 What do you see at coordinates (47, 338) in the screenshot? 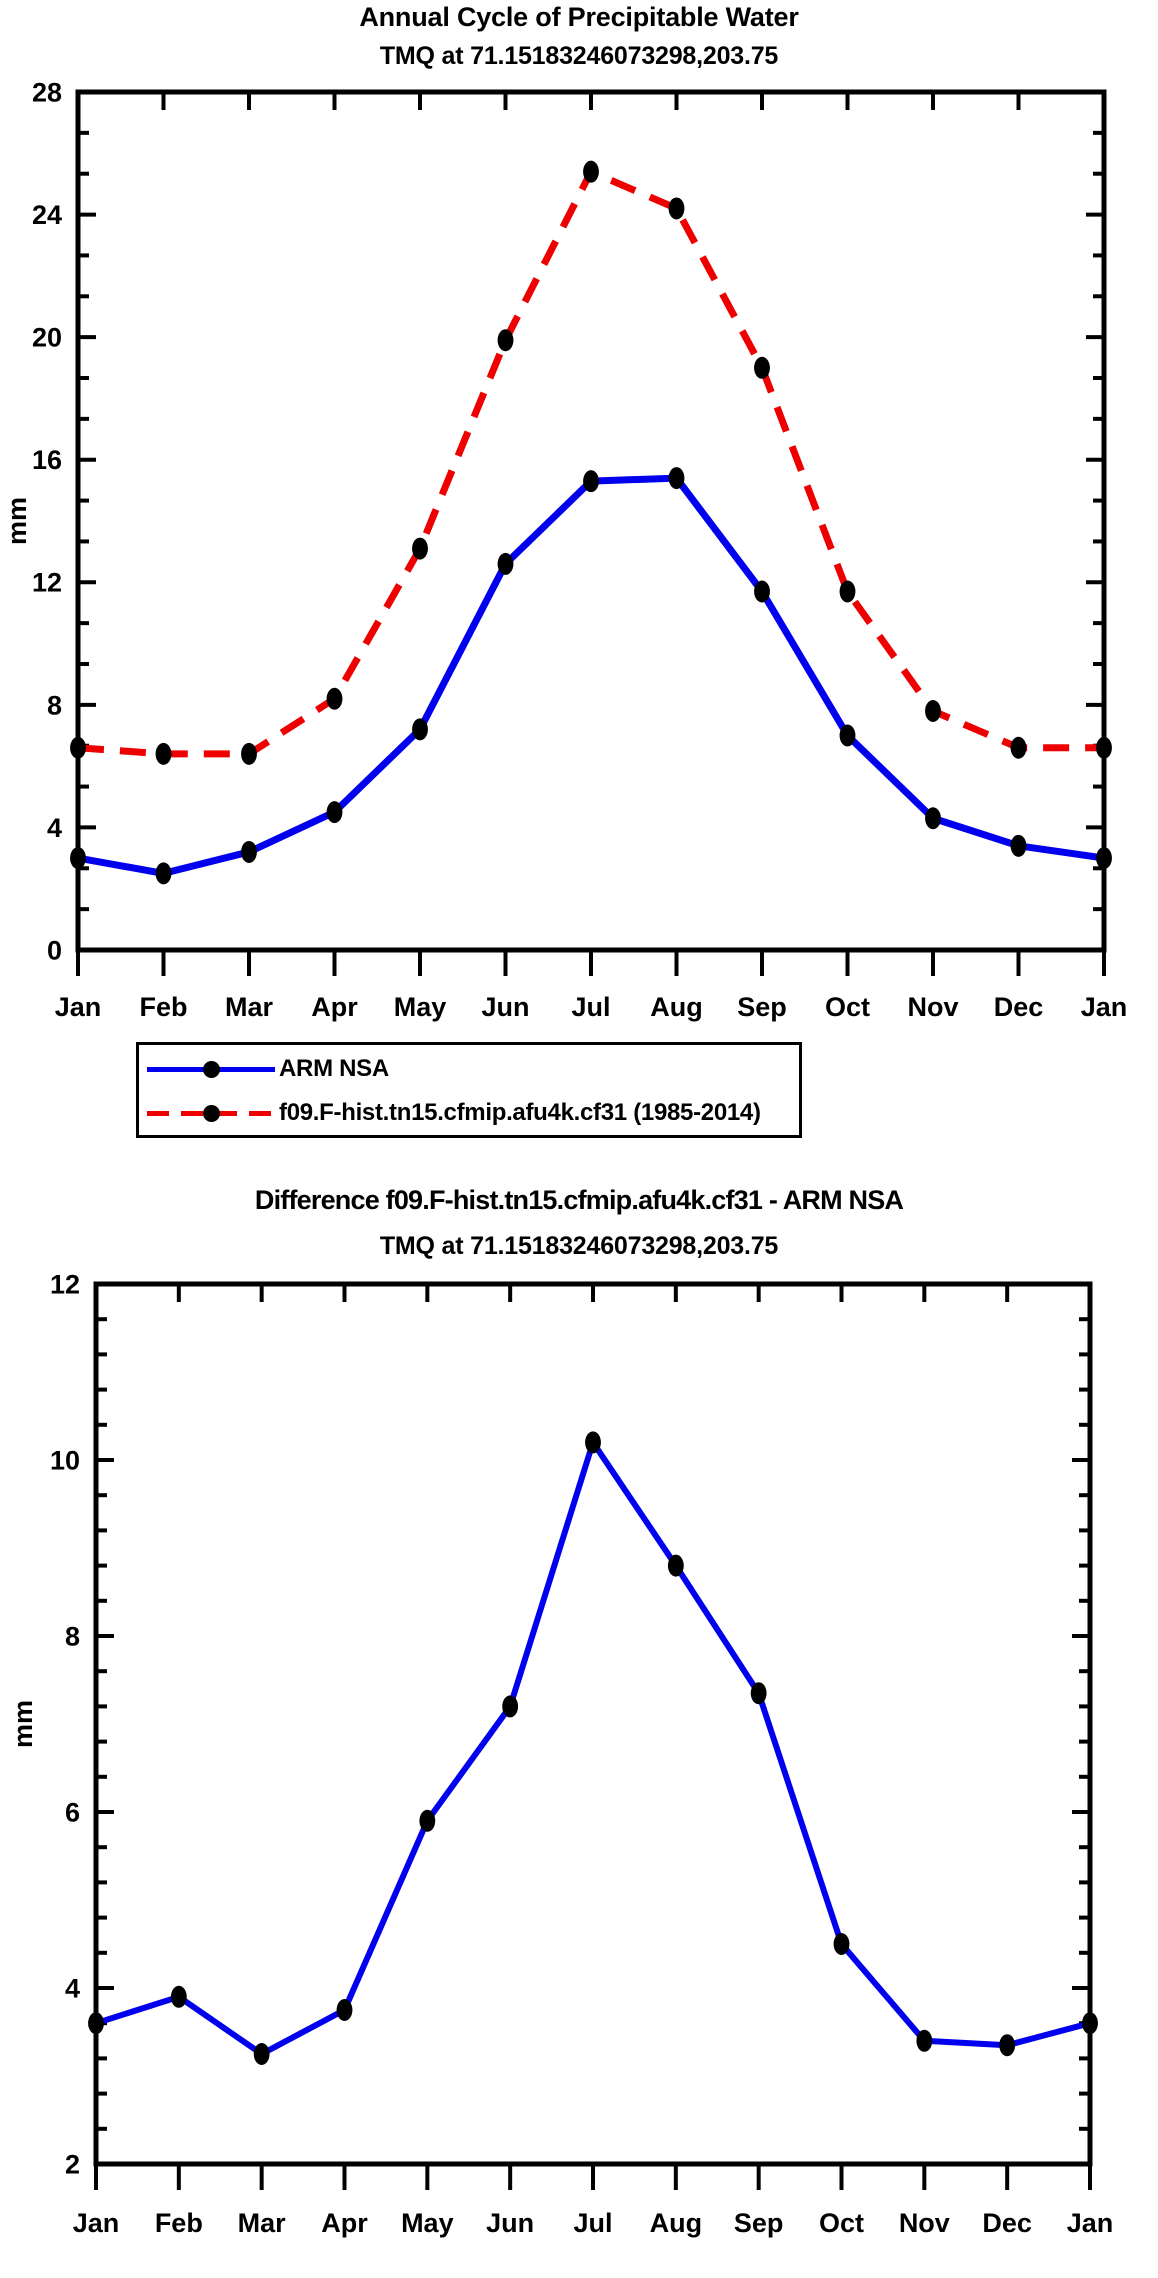
I see `y-axis-tick-label: 20` at bounding box center [47, 338].